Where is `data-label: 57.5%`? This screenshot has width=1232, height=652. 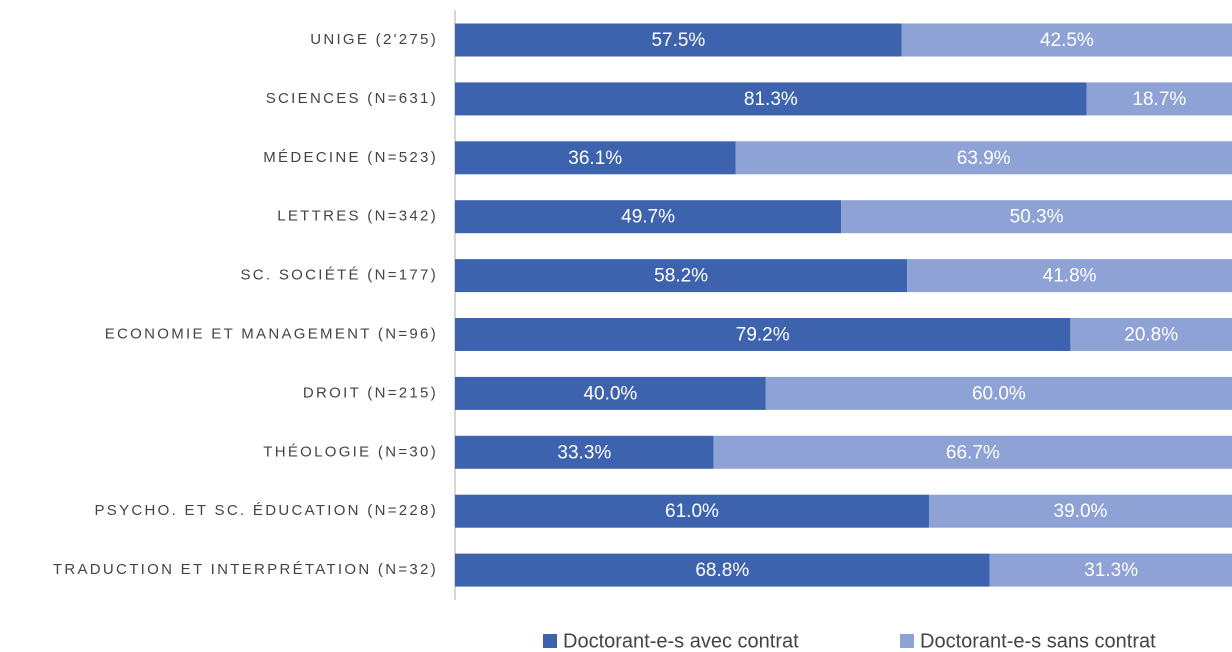 data-label: 57.5% is located at coordinates (678, 40).